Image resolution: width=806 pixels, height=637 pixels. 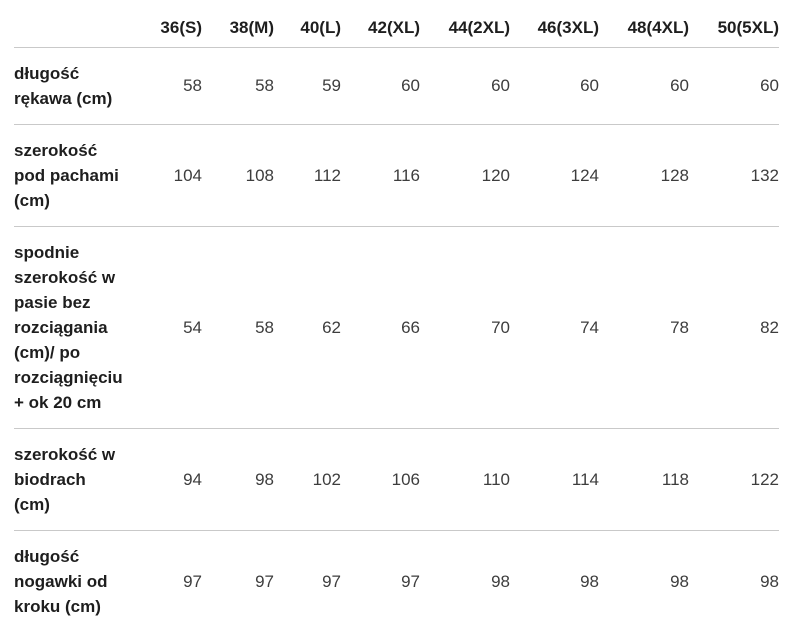 What do you see at coordinates (178, 327) in the screenshot?
I see `measurement-value: 54` at bounding box center [178, 327].